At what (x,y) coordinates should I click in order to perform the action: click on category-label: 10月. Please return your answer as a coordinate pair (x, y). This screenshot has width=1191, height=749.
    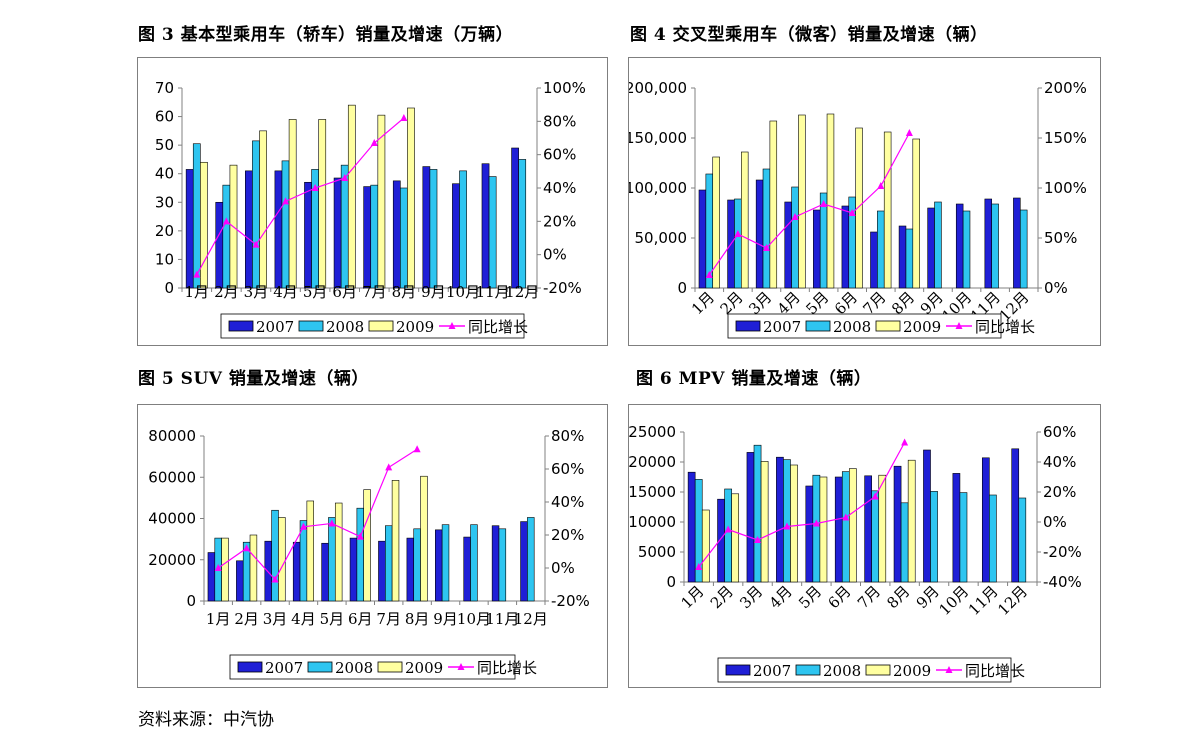
    Looking at the image, I should click on (953, 600).